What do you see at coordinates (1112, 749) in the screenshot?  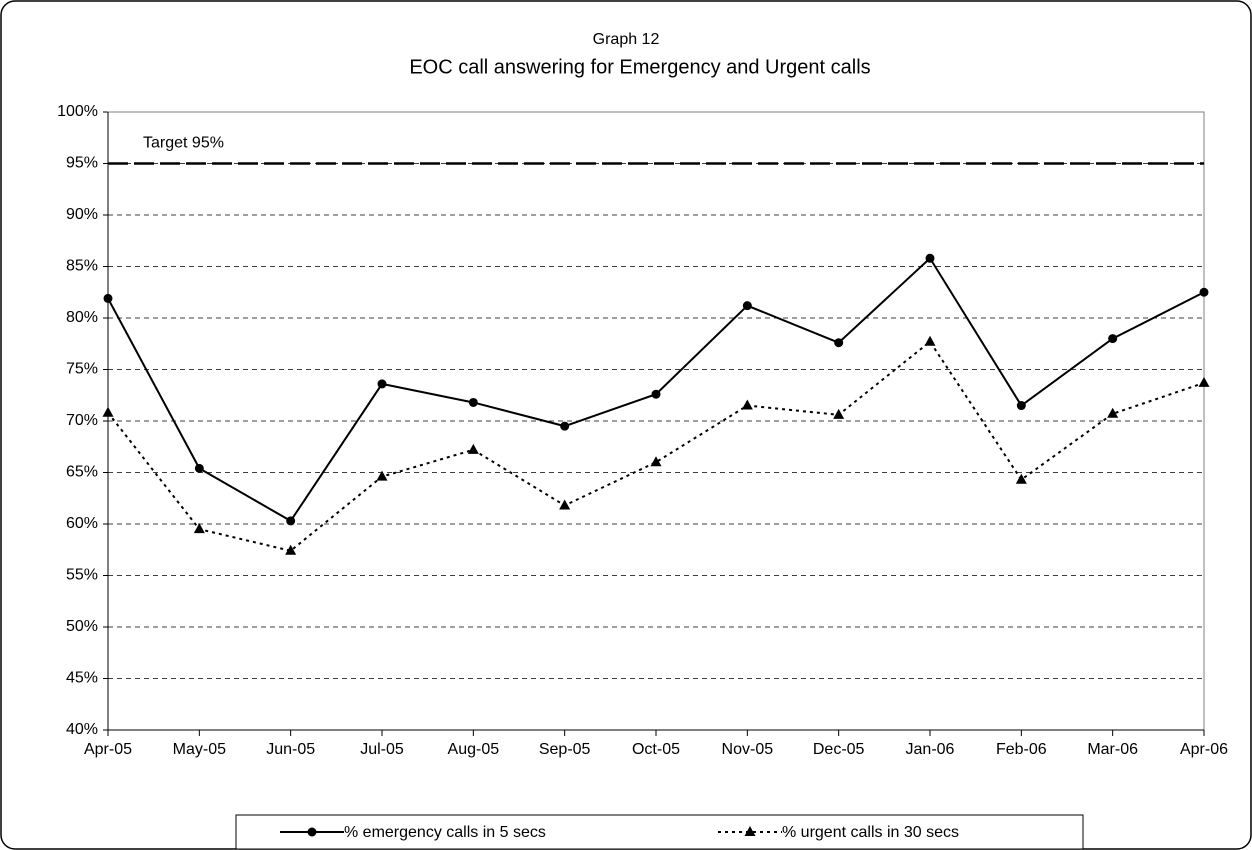 I see `x-tick-label: Mar-06` at bounding box center [1112, 749].